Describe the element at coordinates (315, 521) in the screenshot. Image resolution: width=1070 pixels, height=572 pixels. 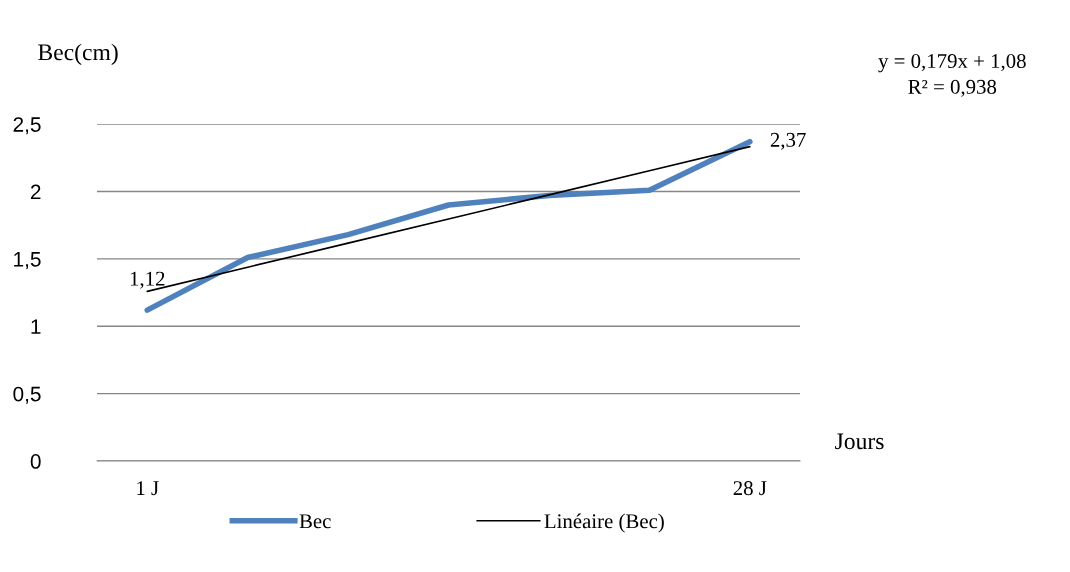
I see `legend-label: Bec` at that location.